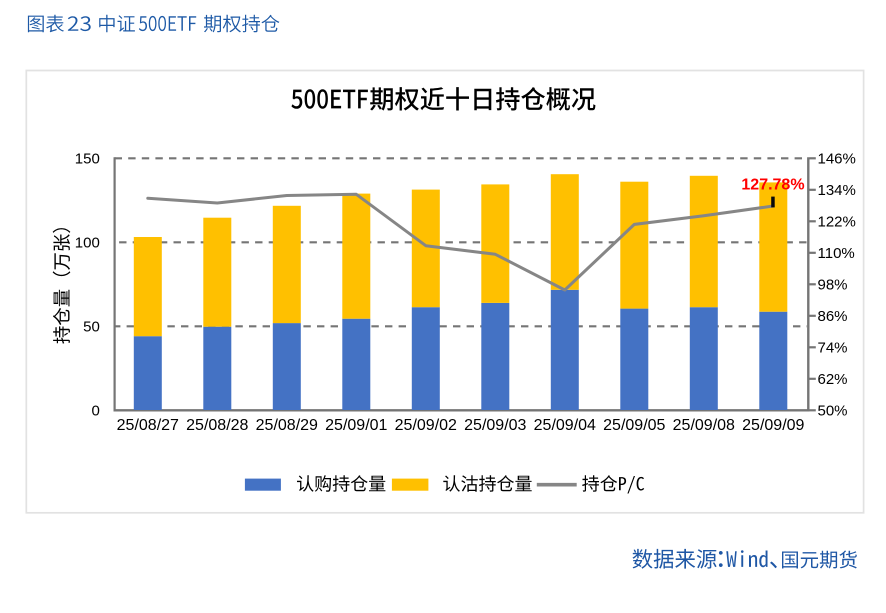 The width and height of the screenshot is (886, 613). Describe the element at coordinates (356, 425) in the screenshot. I see `svg-text: 25/09/01` at that location.